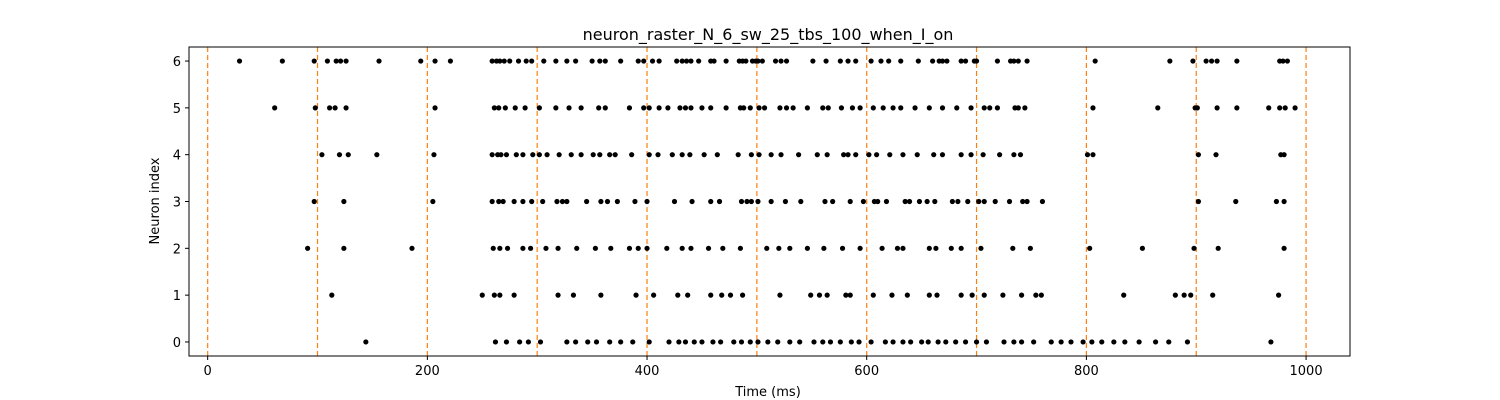 Image resolution: width=1500 pixels, height=400 pixels. What do you see at coordinates (177, 109) in the screenshot?
I see `y-tick-label: 5` at bounding box center [177, 109].